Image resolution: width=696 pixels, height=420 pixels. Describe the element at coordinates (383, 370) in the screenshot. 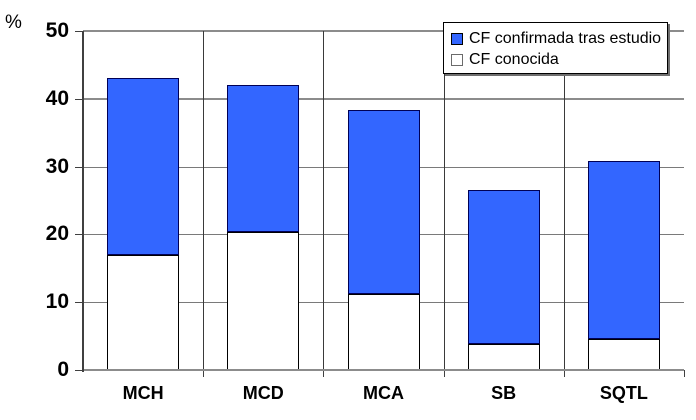

I see `x-axis-line` at that location.